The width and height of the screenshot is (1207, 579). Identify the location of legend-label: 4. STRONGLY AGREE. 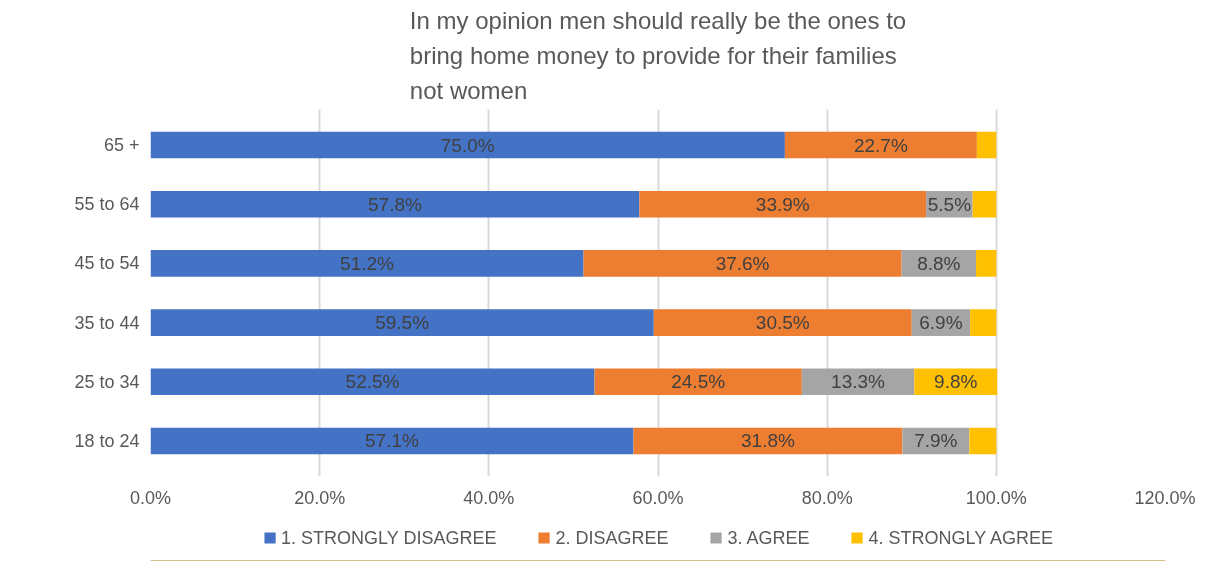
(960, 537).